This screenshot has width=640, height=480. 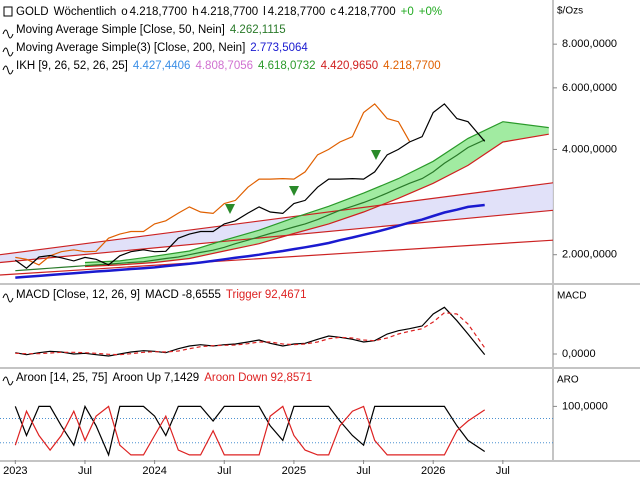 I want to click on change: +0, so click(x=407, y=12).